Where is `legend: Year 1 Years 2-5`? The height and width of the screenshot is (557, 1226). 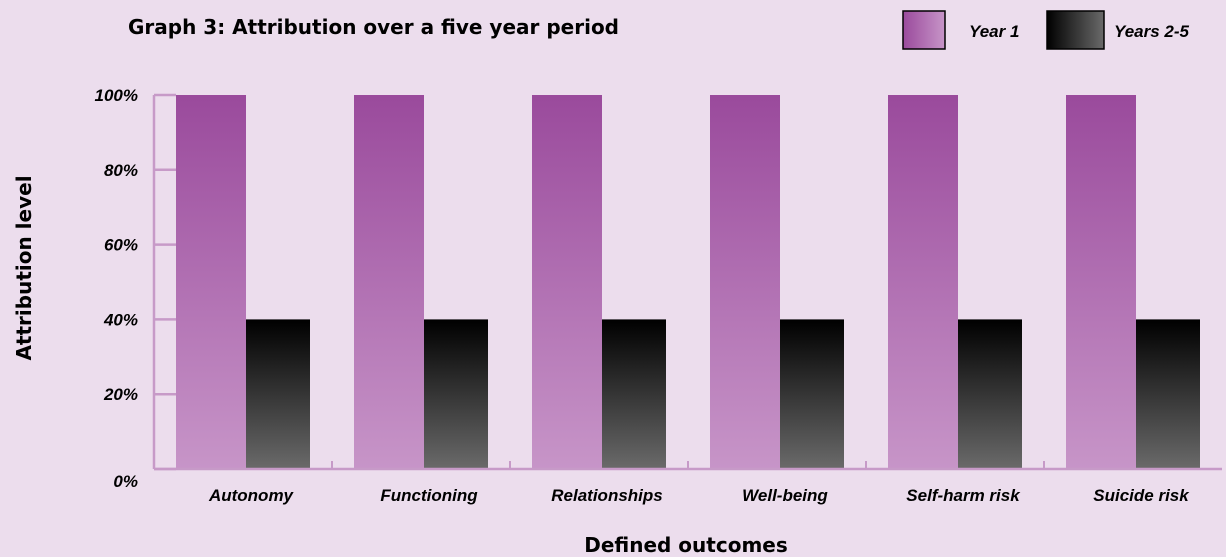
legend: Year 1 Years 2-5 is located at coordinates (1046, 30).